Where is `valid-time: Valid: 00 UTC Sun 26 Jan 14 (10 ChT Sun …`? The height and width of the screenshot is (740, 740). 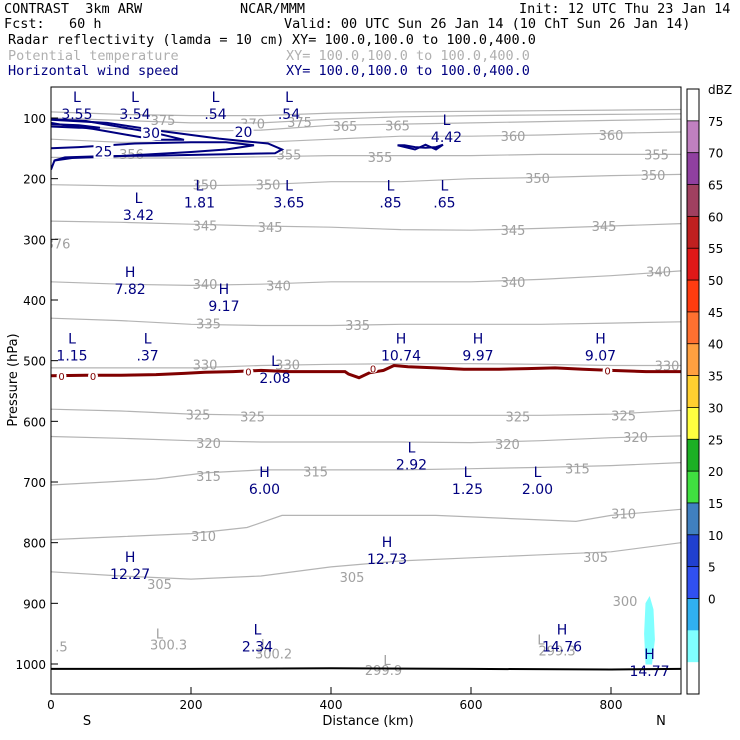
valid-time: Valid: 00 UTC Sun 26 Jan 14 (10 ChT Sun … is located at coordinates (487, 24).